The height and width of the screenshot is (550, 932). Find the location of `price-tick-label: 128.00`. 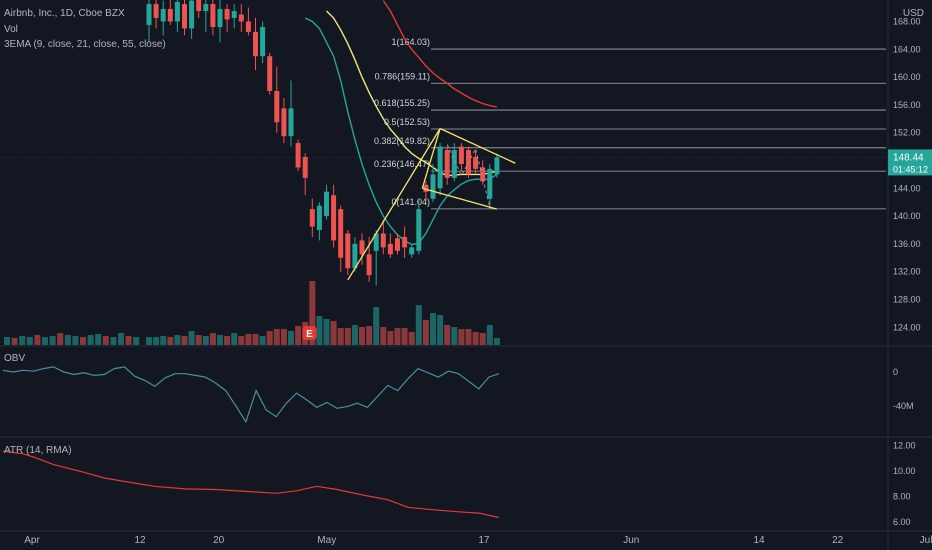

price-tick-label: 128.00 is located at coordinates (907, 299).